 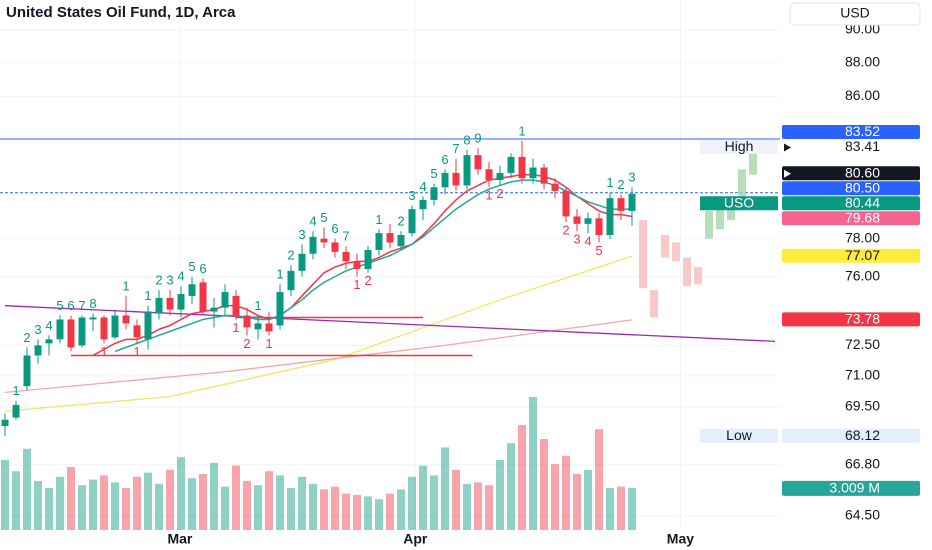 I want to click on price-tag-label: 80.50, so click(x=862, y=187).